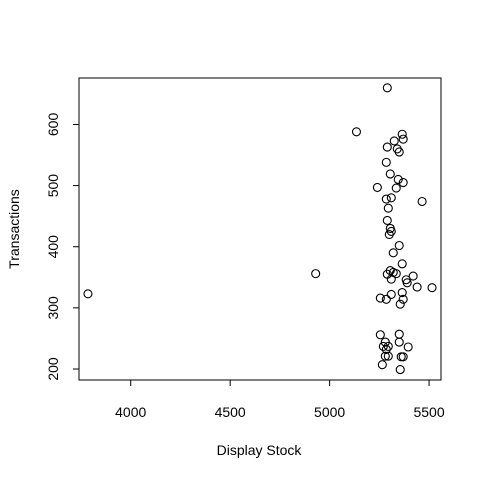 The width and height of the screenshot is (480, 480). What do you see at coordinates (53, 186) in the screenshot?
I see `y-tick-label: 500` at bounding box center [53, 186].